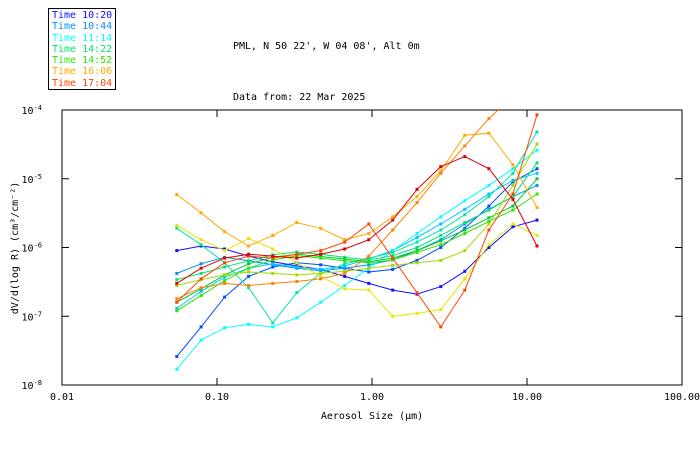 This screenshot has width=700, height=450. Describe the element at coordinates (372, 397) in the screenshot. I see `x-tick-label-2: 1.00` at that location.